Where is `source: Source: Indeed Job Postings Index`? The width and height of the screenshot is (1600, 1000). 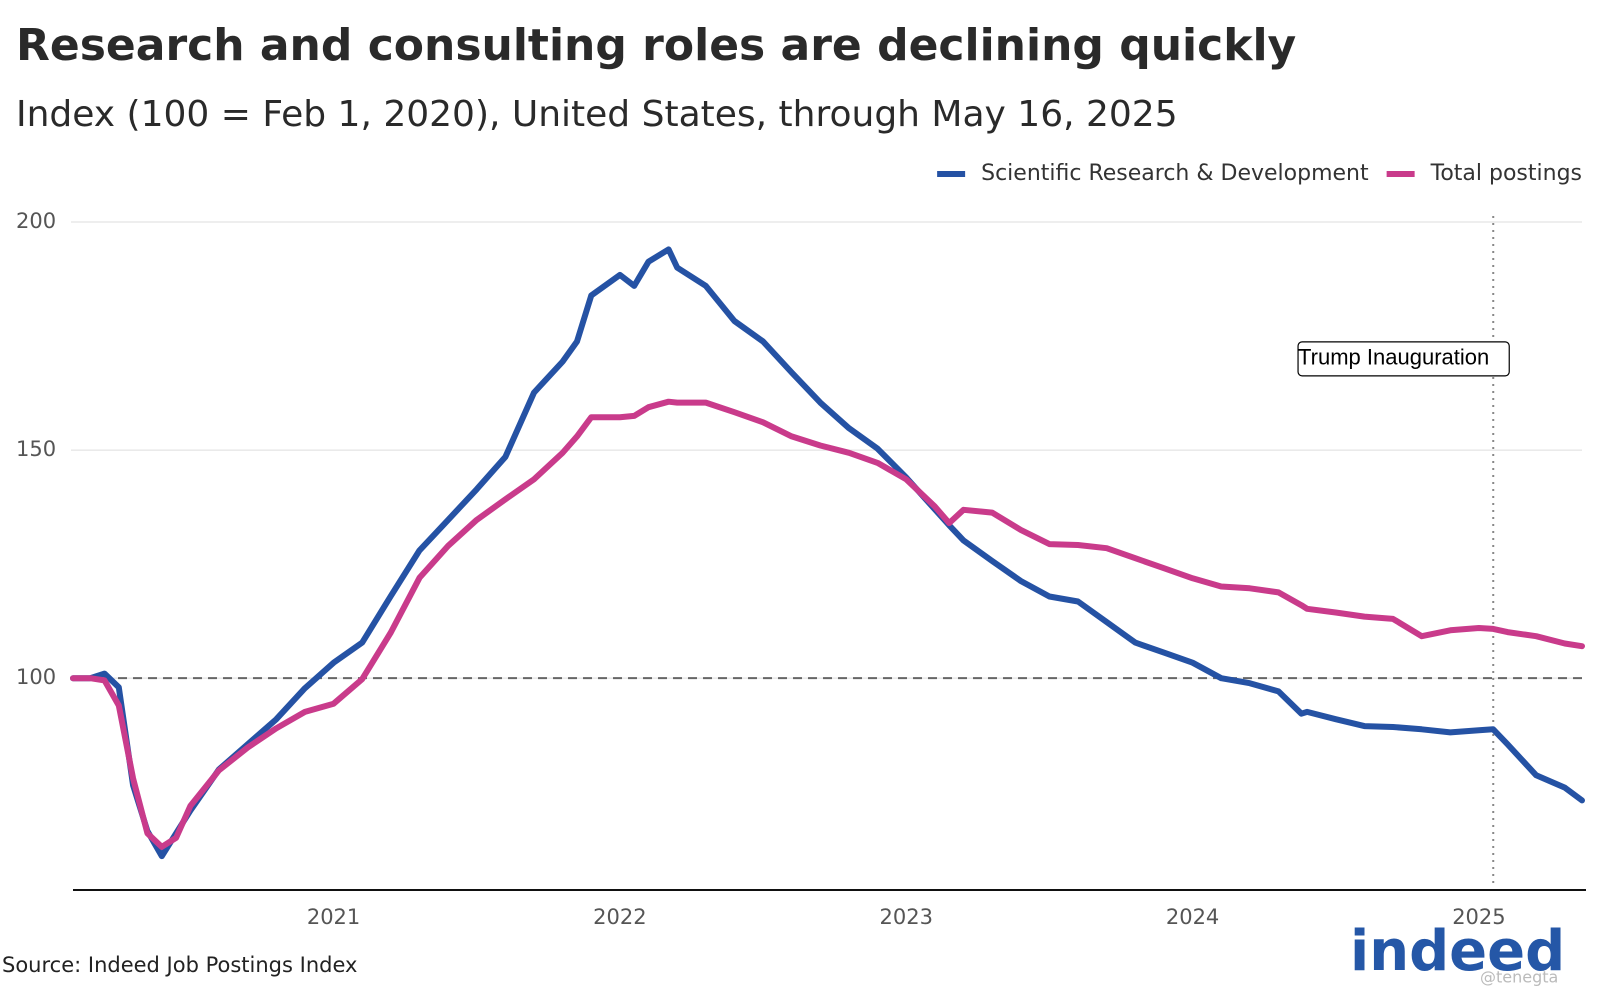
source: Source: Indeed Job Postings Index is located at coordinates (179, 965).